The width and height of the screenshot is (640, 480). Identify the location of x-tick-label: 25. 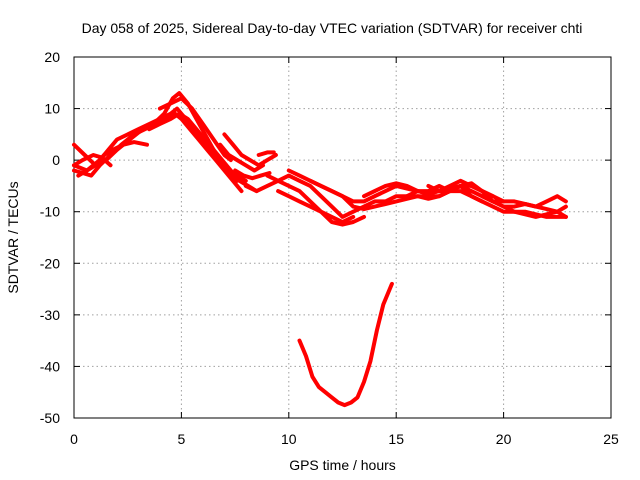
(611, 439).